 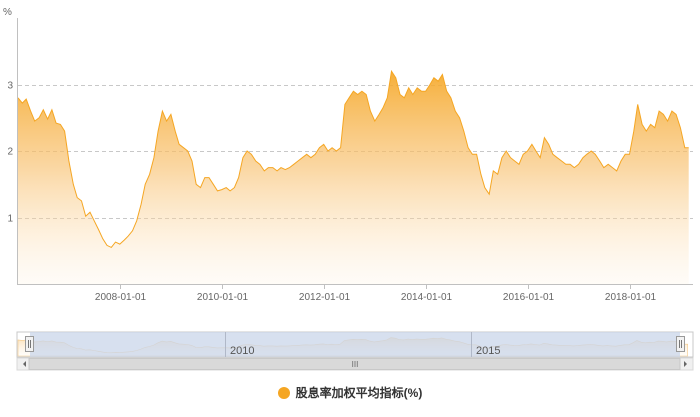 I want to click on navigator-label-2010: 2010, so click(x=242, y=351).